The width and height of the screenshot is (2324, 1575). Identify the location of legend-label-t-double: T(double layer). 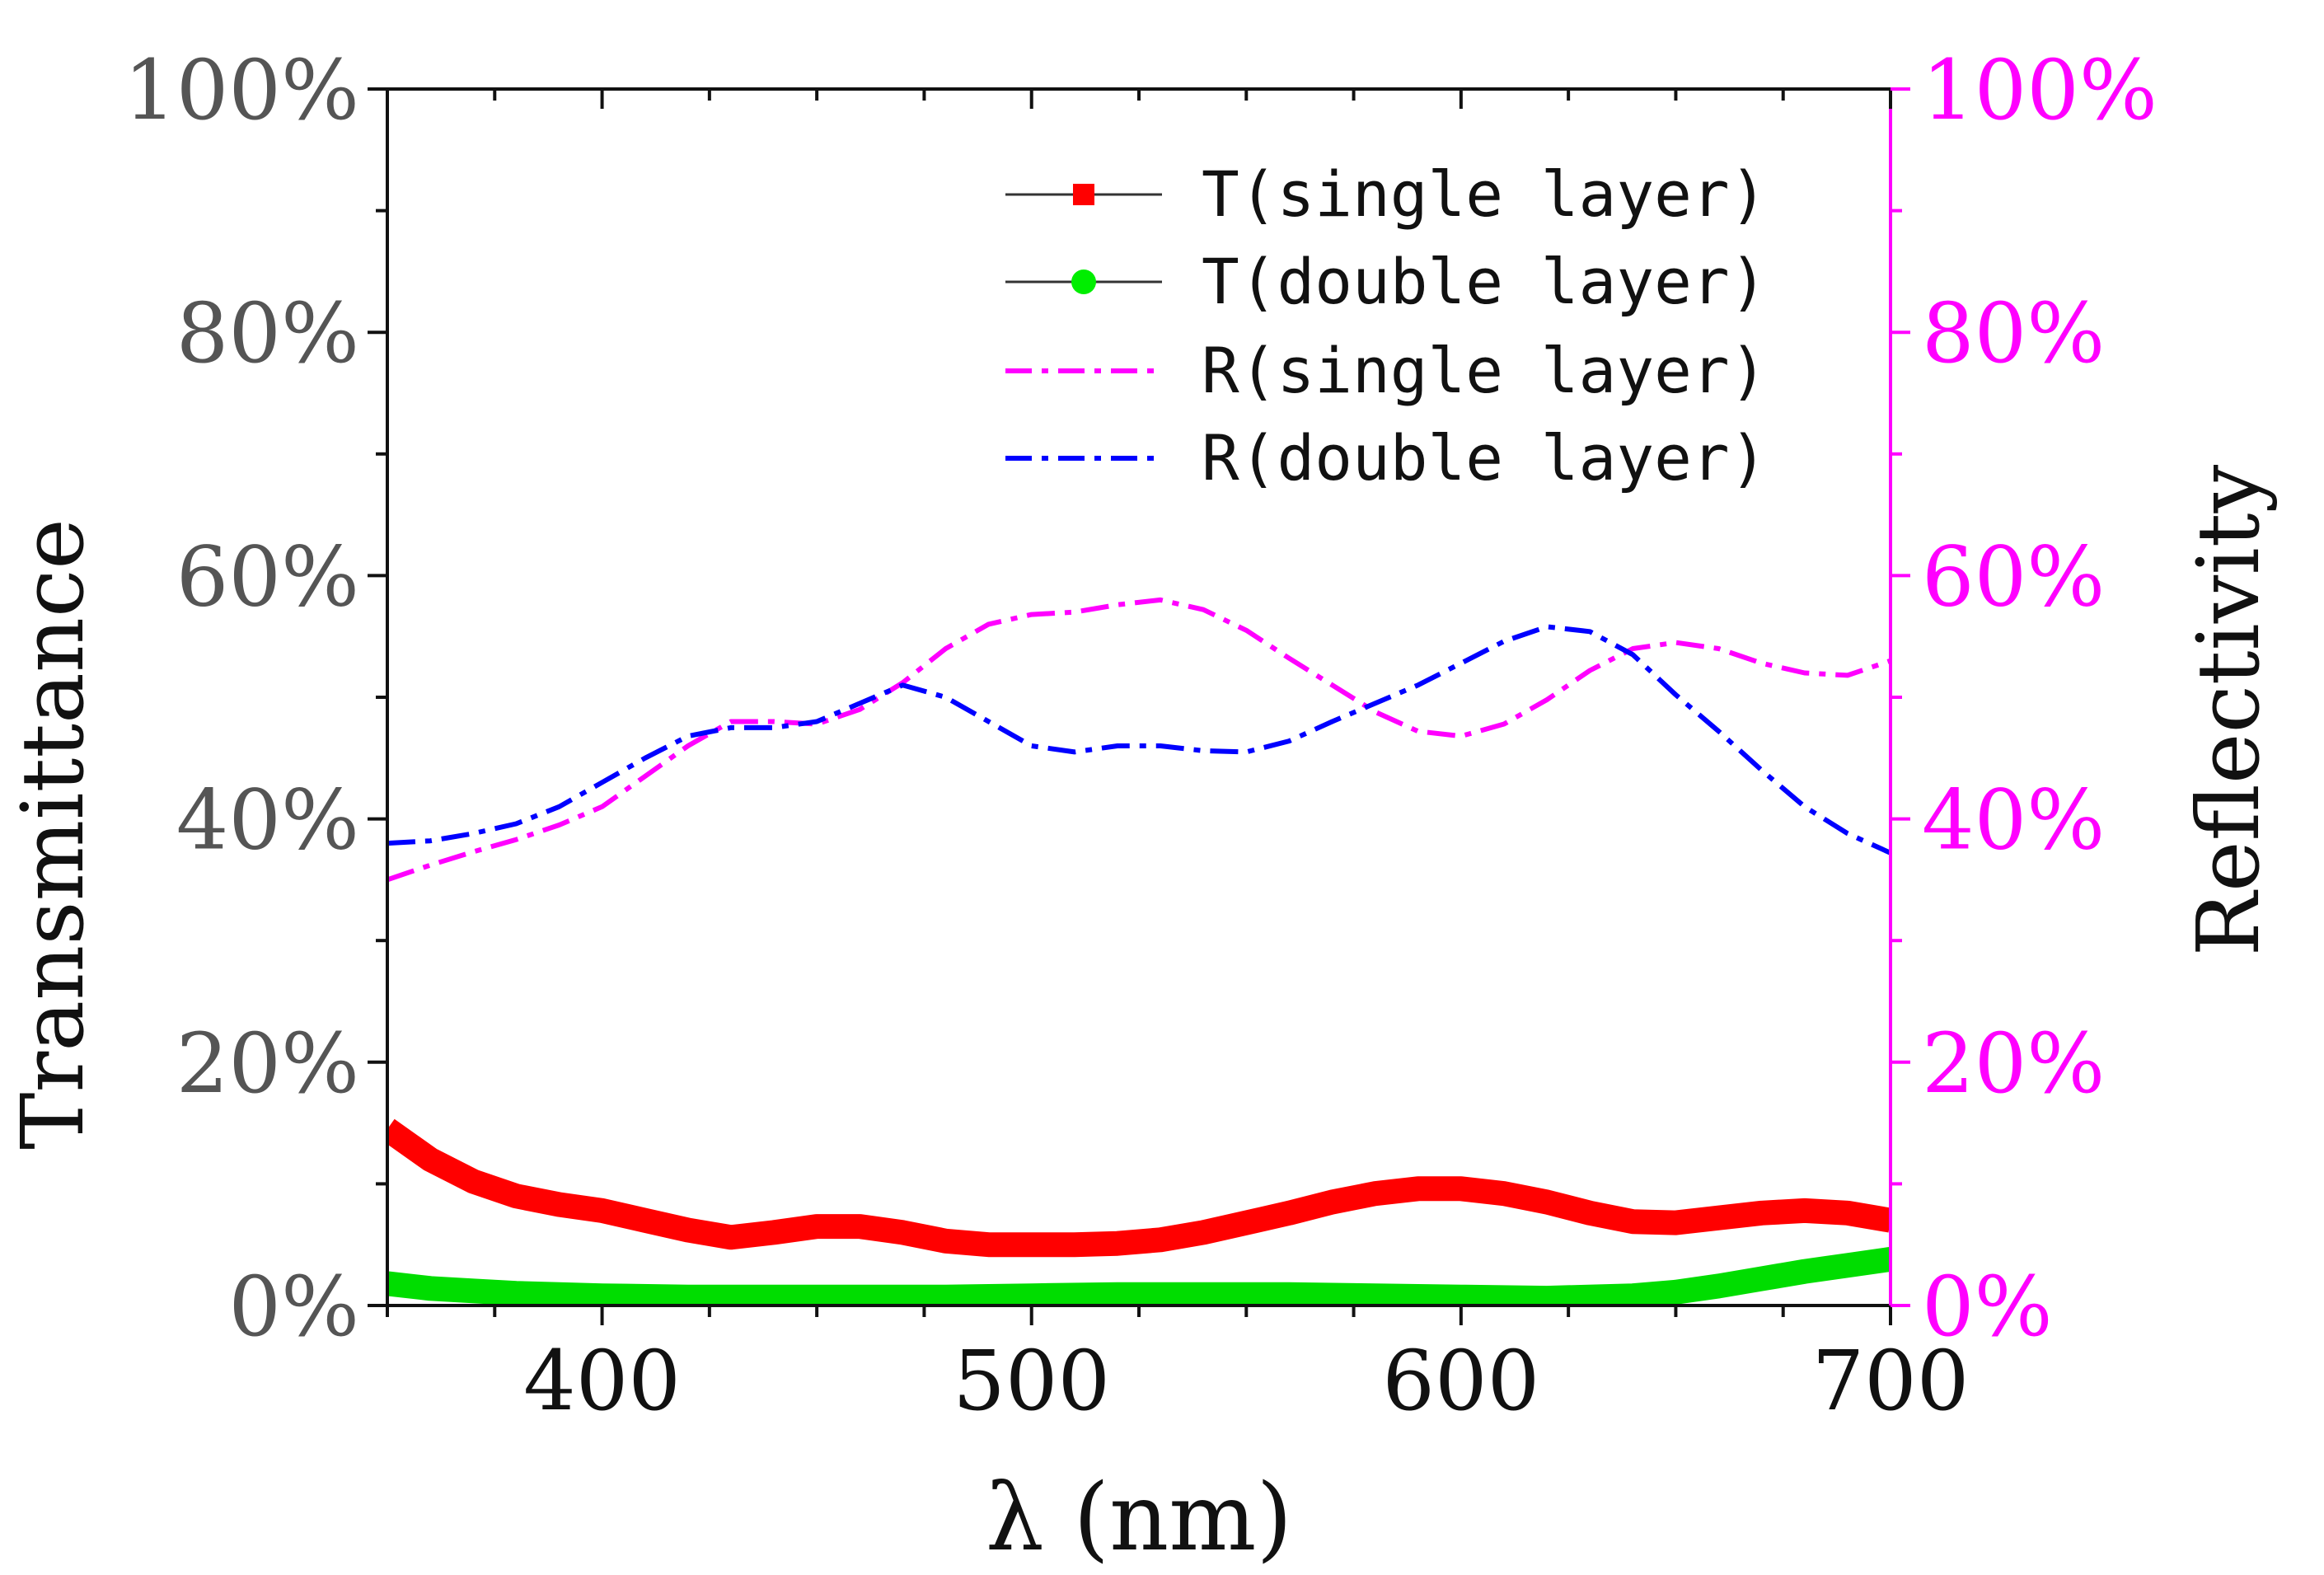
(1484, 281).